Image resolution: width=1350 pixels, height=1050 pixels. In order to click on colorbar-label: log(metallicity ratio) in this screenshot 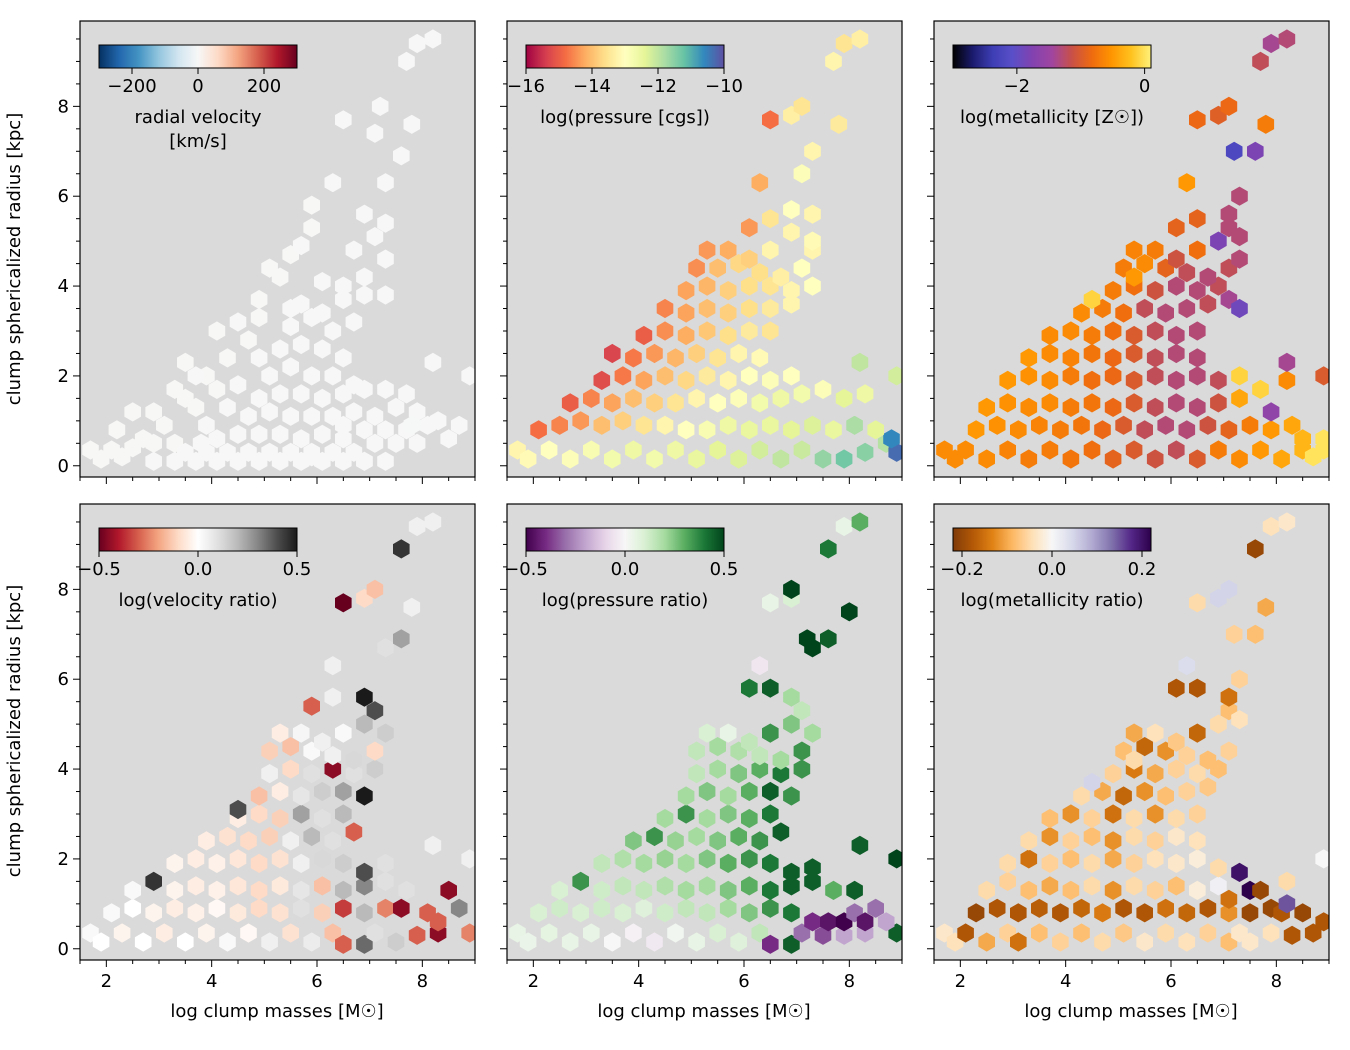, I will do `click(1051, 600)`.